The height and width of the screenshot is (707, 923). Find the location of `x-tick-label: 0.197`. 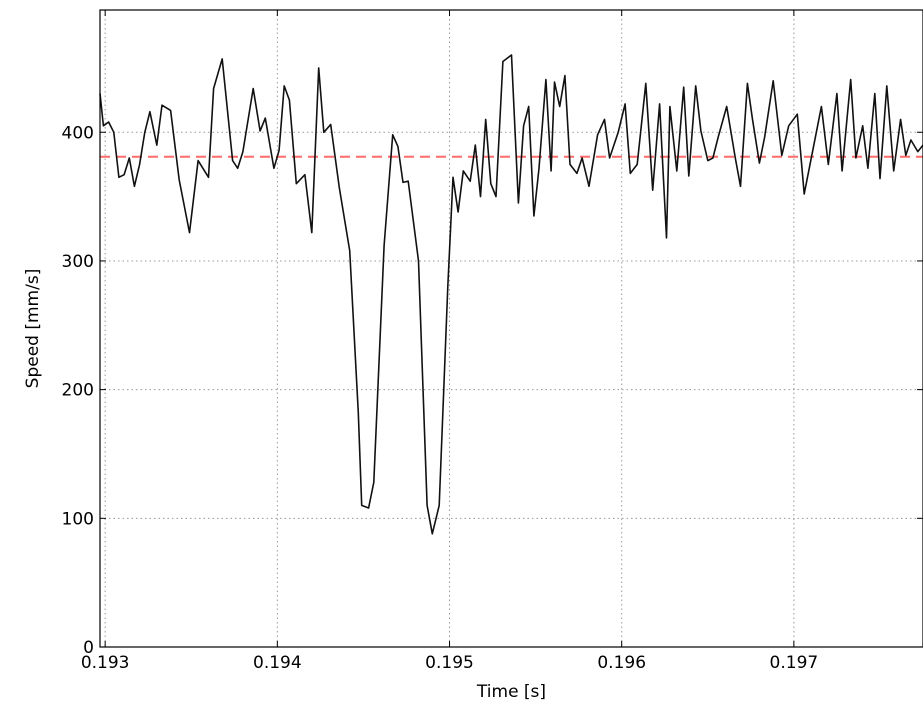

x-tick-label: 0.197 is located at coordinates (794, 663).